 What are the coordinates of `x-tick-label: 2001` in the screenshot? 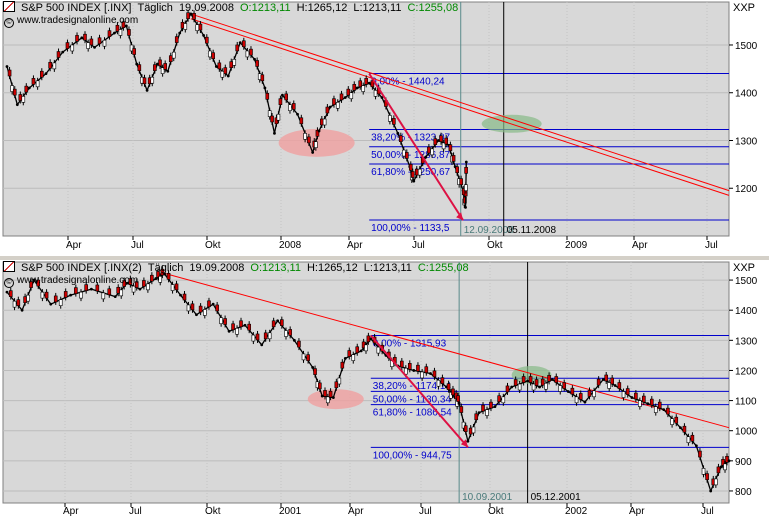 It's located at (290, 511).